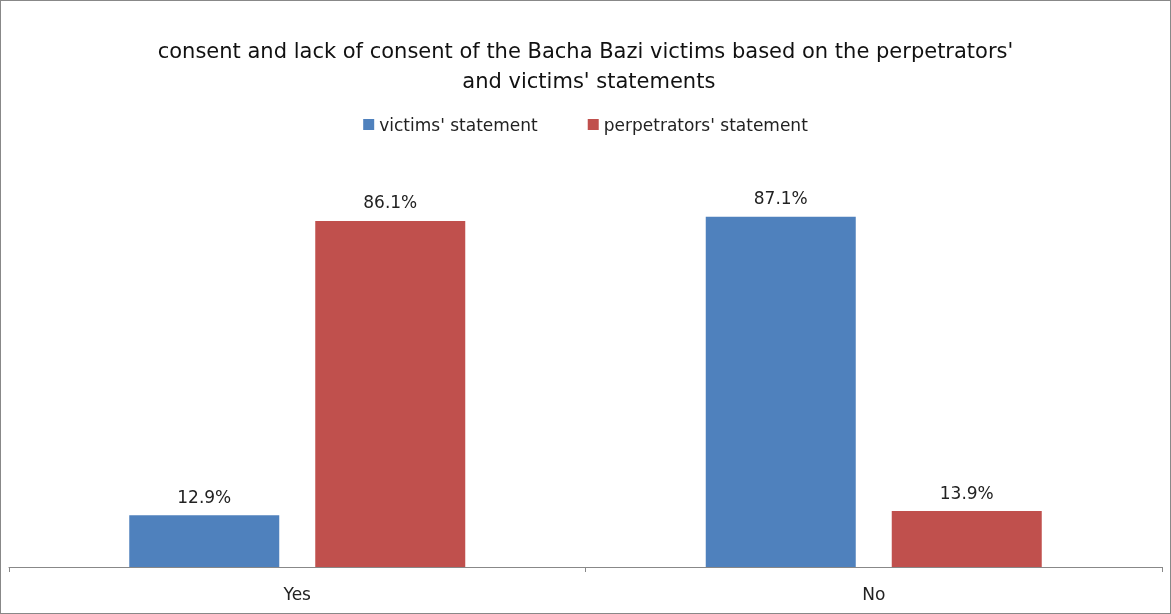 This screenshot has width=1171, height=614. Describe the element at coordinates (204, 496) in the screenshot. I see `data-label: 12.9%` at that location.